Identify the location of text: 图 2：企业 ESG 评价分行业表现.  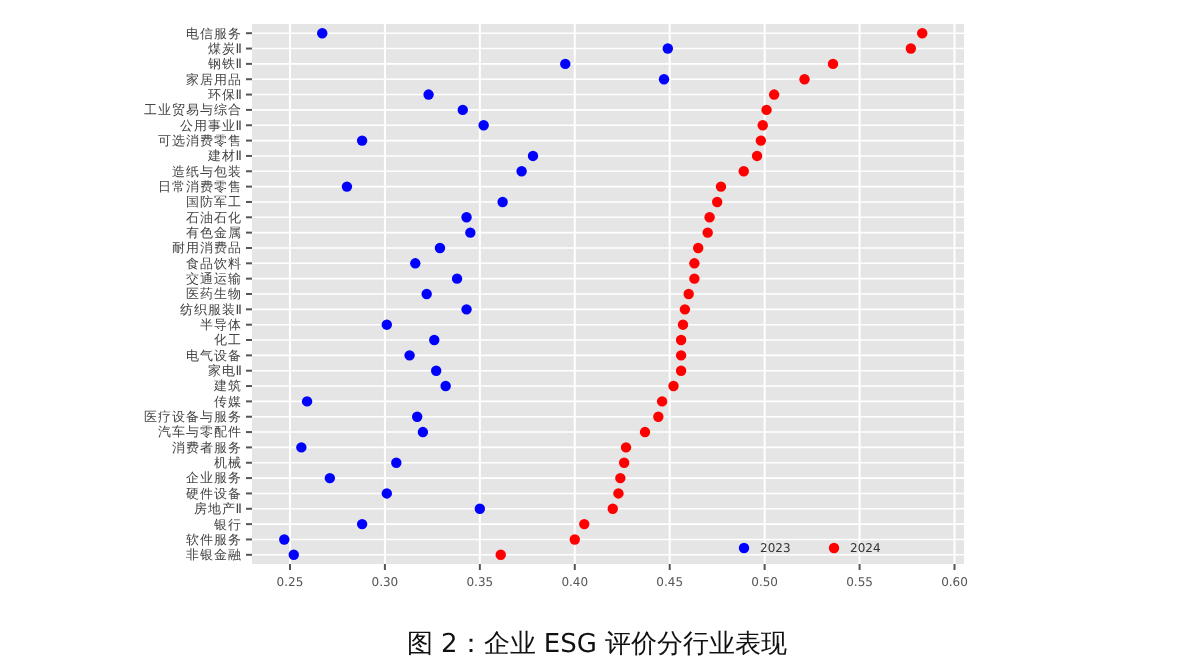
(597, 645).